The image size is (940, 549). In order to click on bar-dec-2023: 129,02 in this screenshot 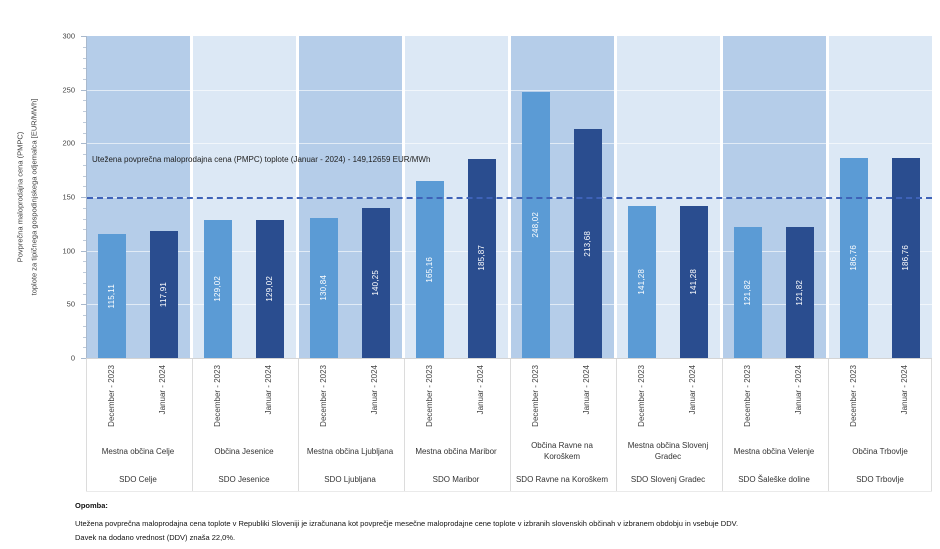, I will do `click(217, 288)`.